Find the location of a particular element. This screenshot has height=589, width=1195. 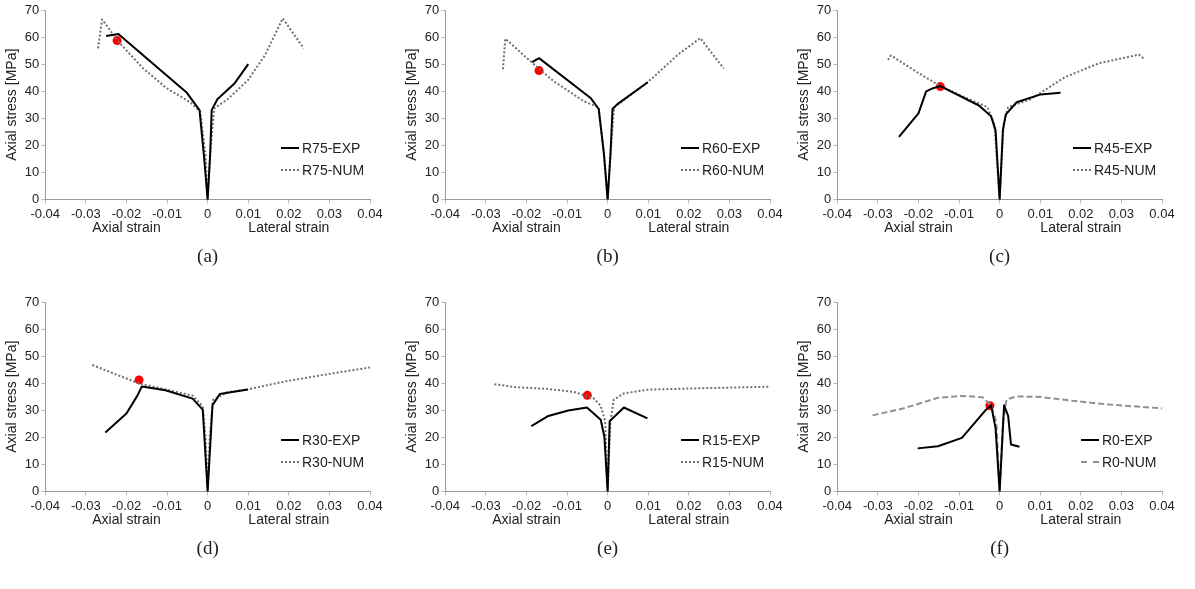

legend-label: R30-NUM is located at coordinates (333, 463).